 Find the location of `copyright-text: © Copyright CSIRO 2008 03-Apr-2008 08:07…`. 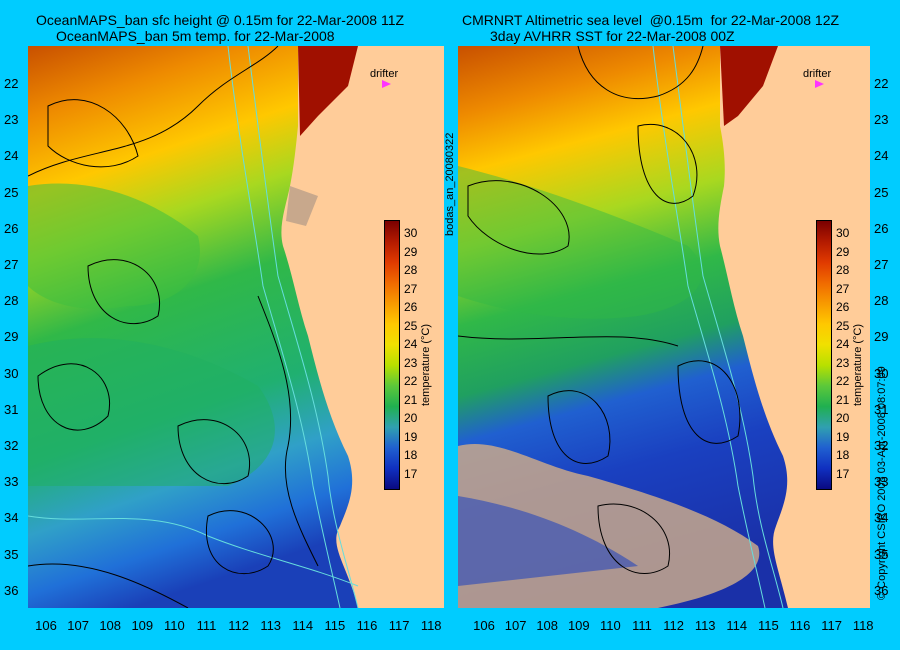

copyright-text: © Copyright CSIRO 2008 03-Apr-2008 08:07… is located at coordinates (882, 483).